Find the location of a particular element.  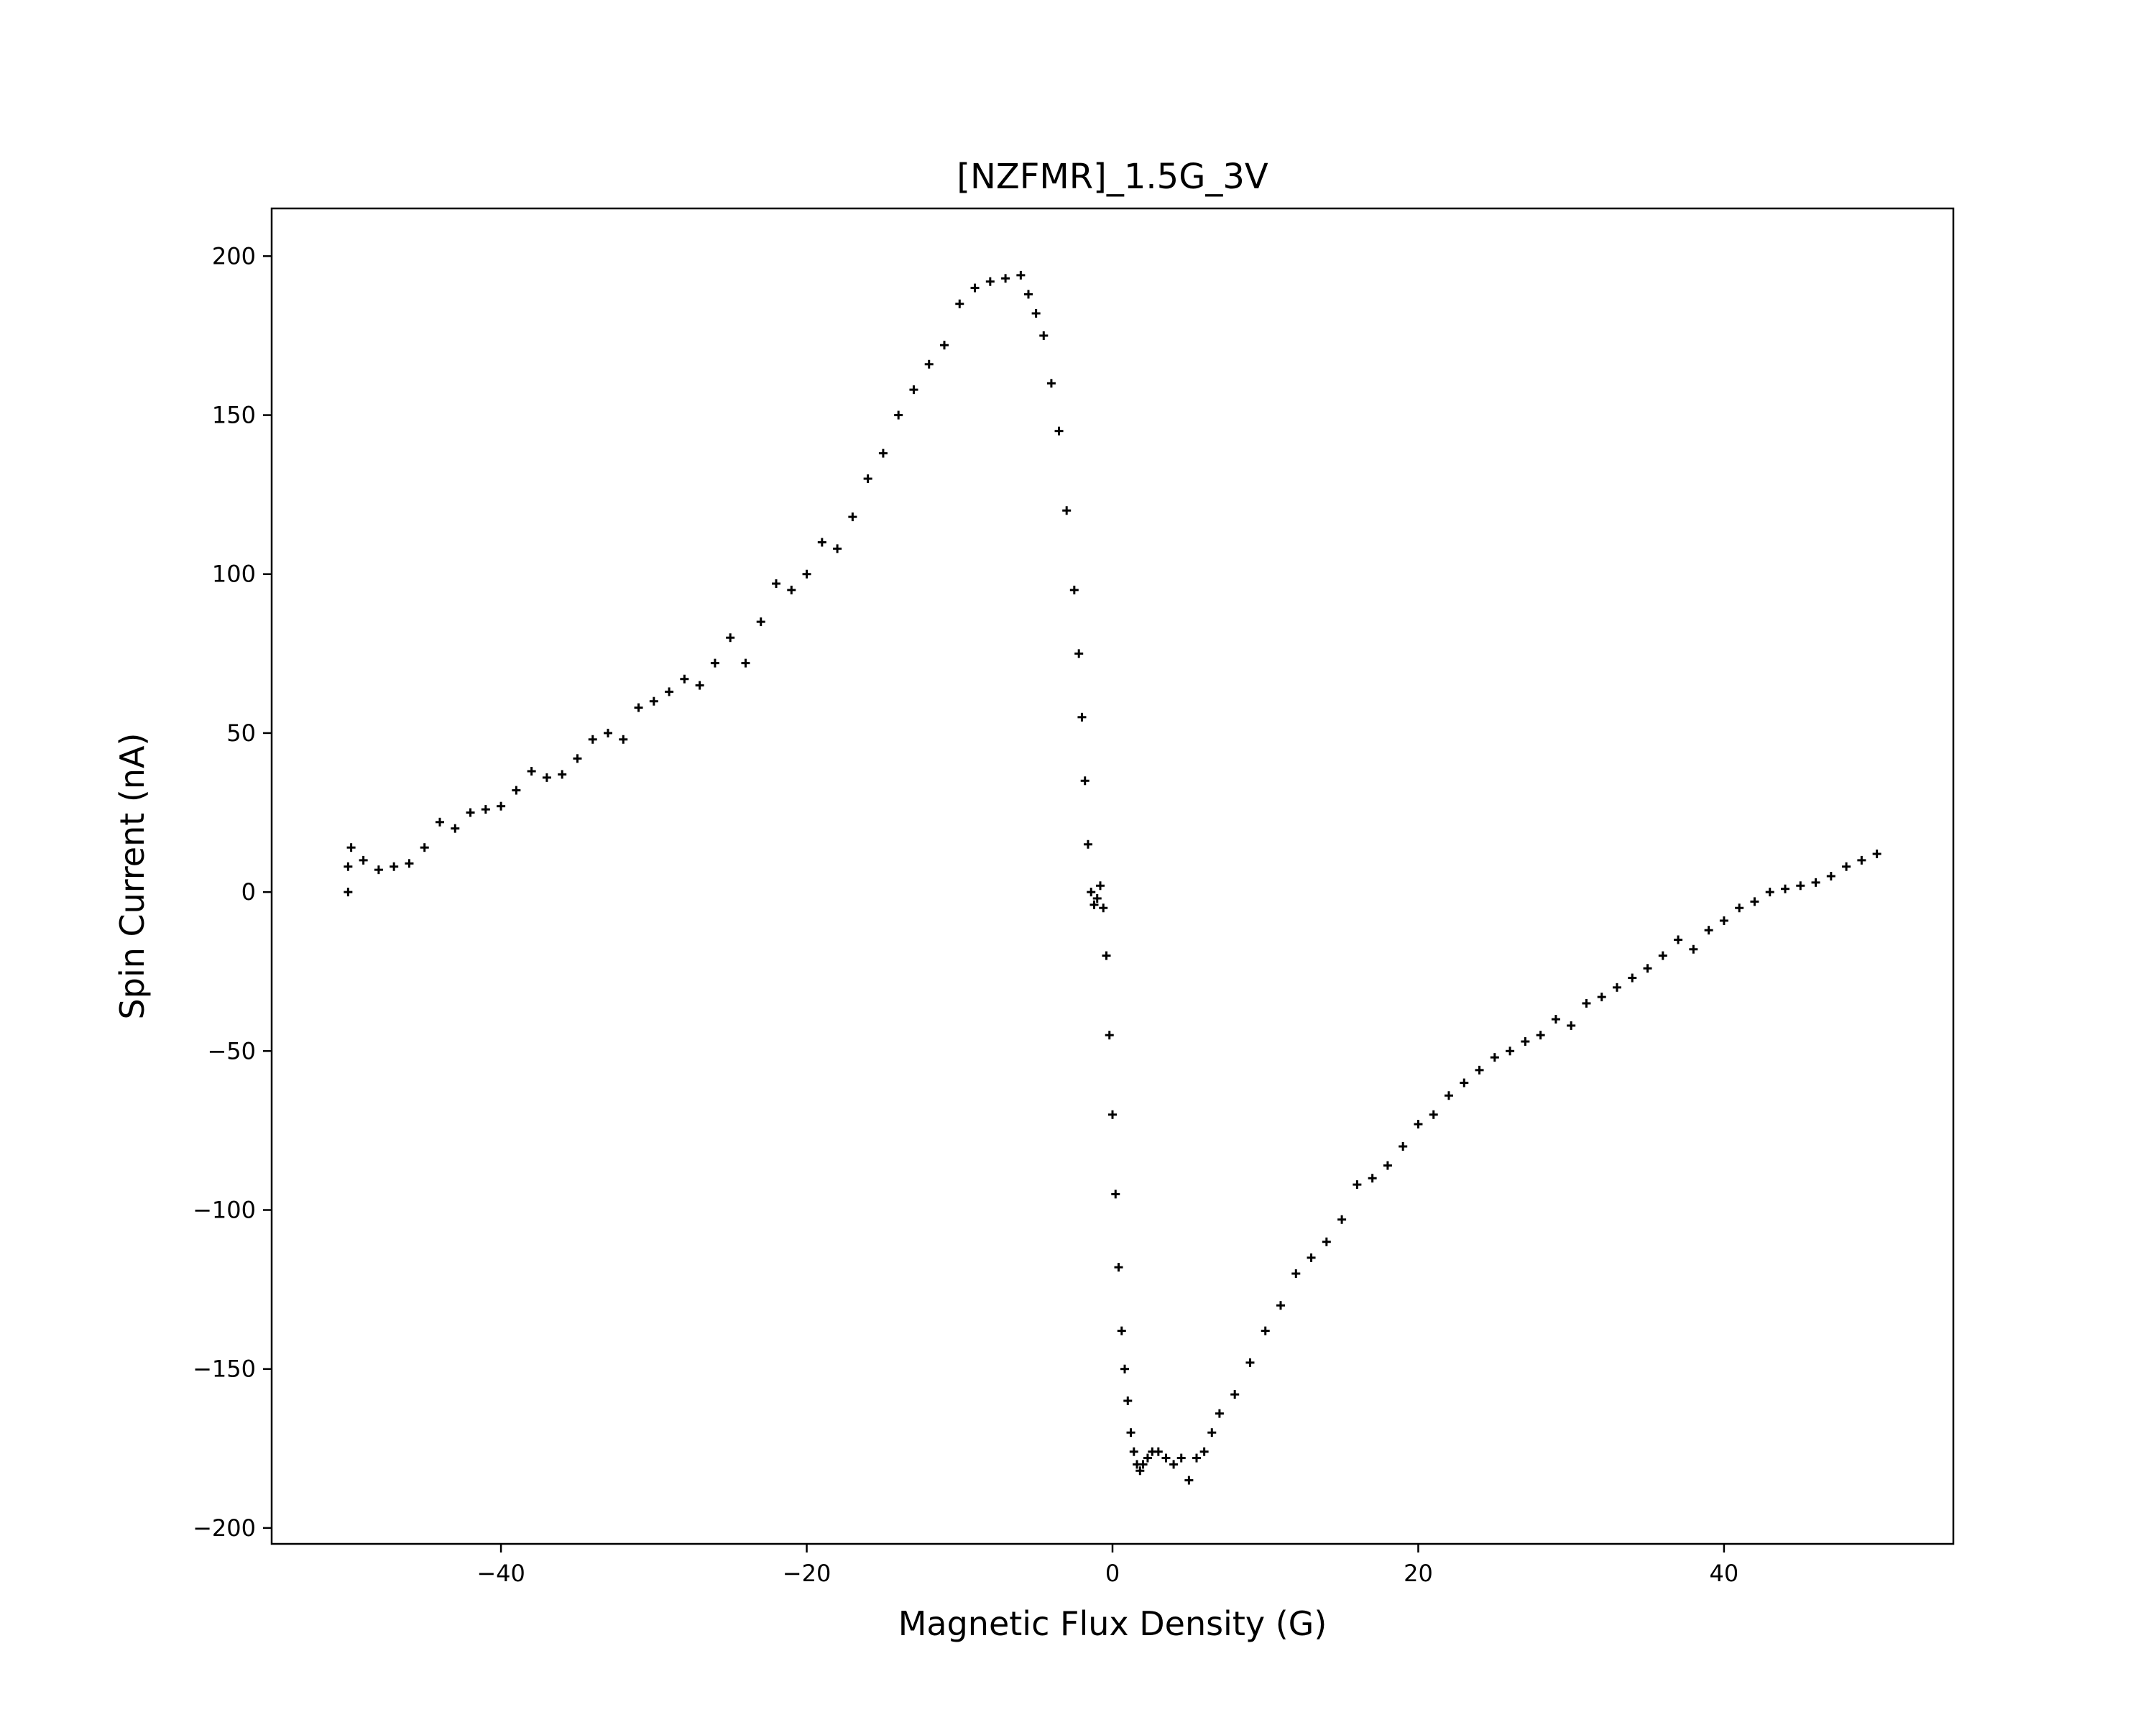

y-tick-label: −100 is located at coordinates (224, 1210).